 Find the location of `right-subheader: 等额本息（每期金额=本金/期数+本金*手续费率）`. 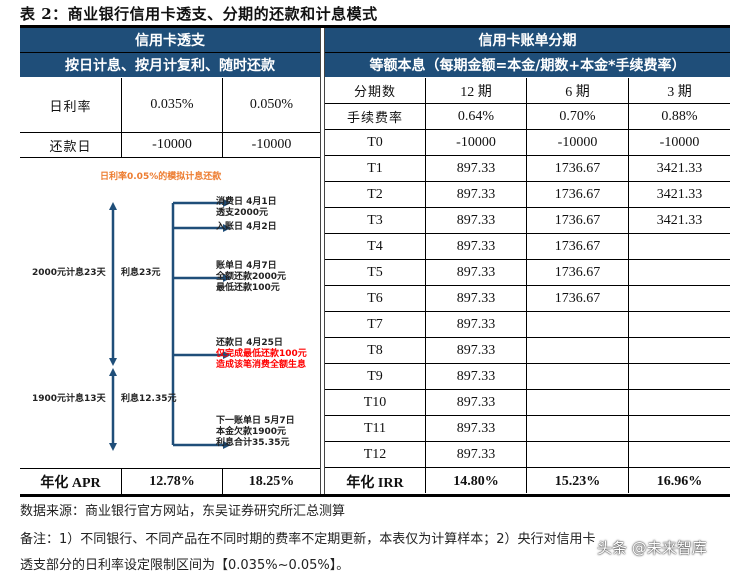

right-subheader: 等额本息（每期金额=本金/期数+本金*手续费率） is located at coordinates (527, 65).